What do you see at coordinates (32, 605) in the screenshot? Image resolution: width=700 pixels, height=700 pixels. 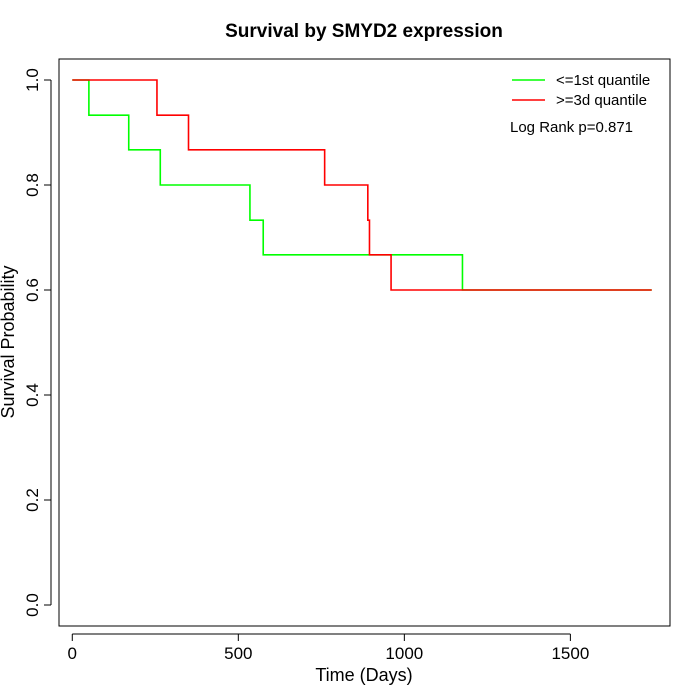 I see `y-tick-label: 0.0` at bounding box center [32, 605].